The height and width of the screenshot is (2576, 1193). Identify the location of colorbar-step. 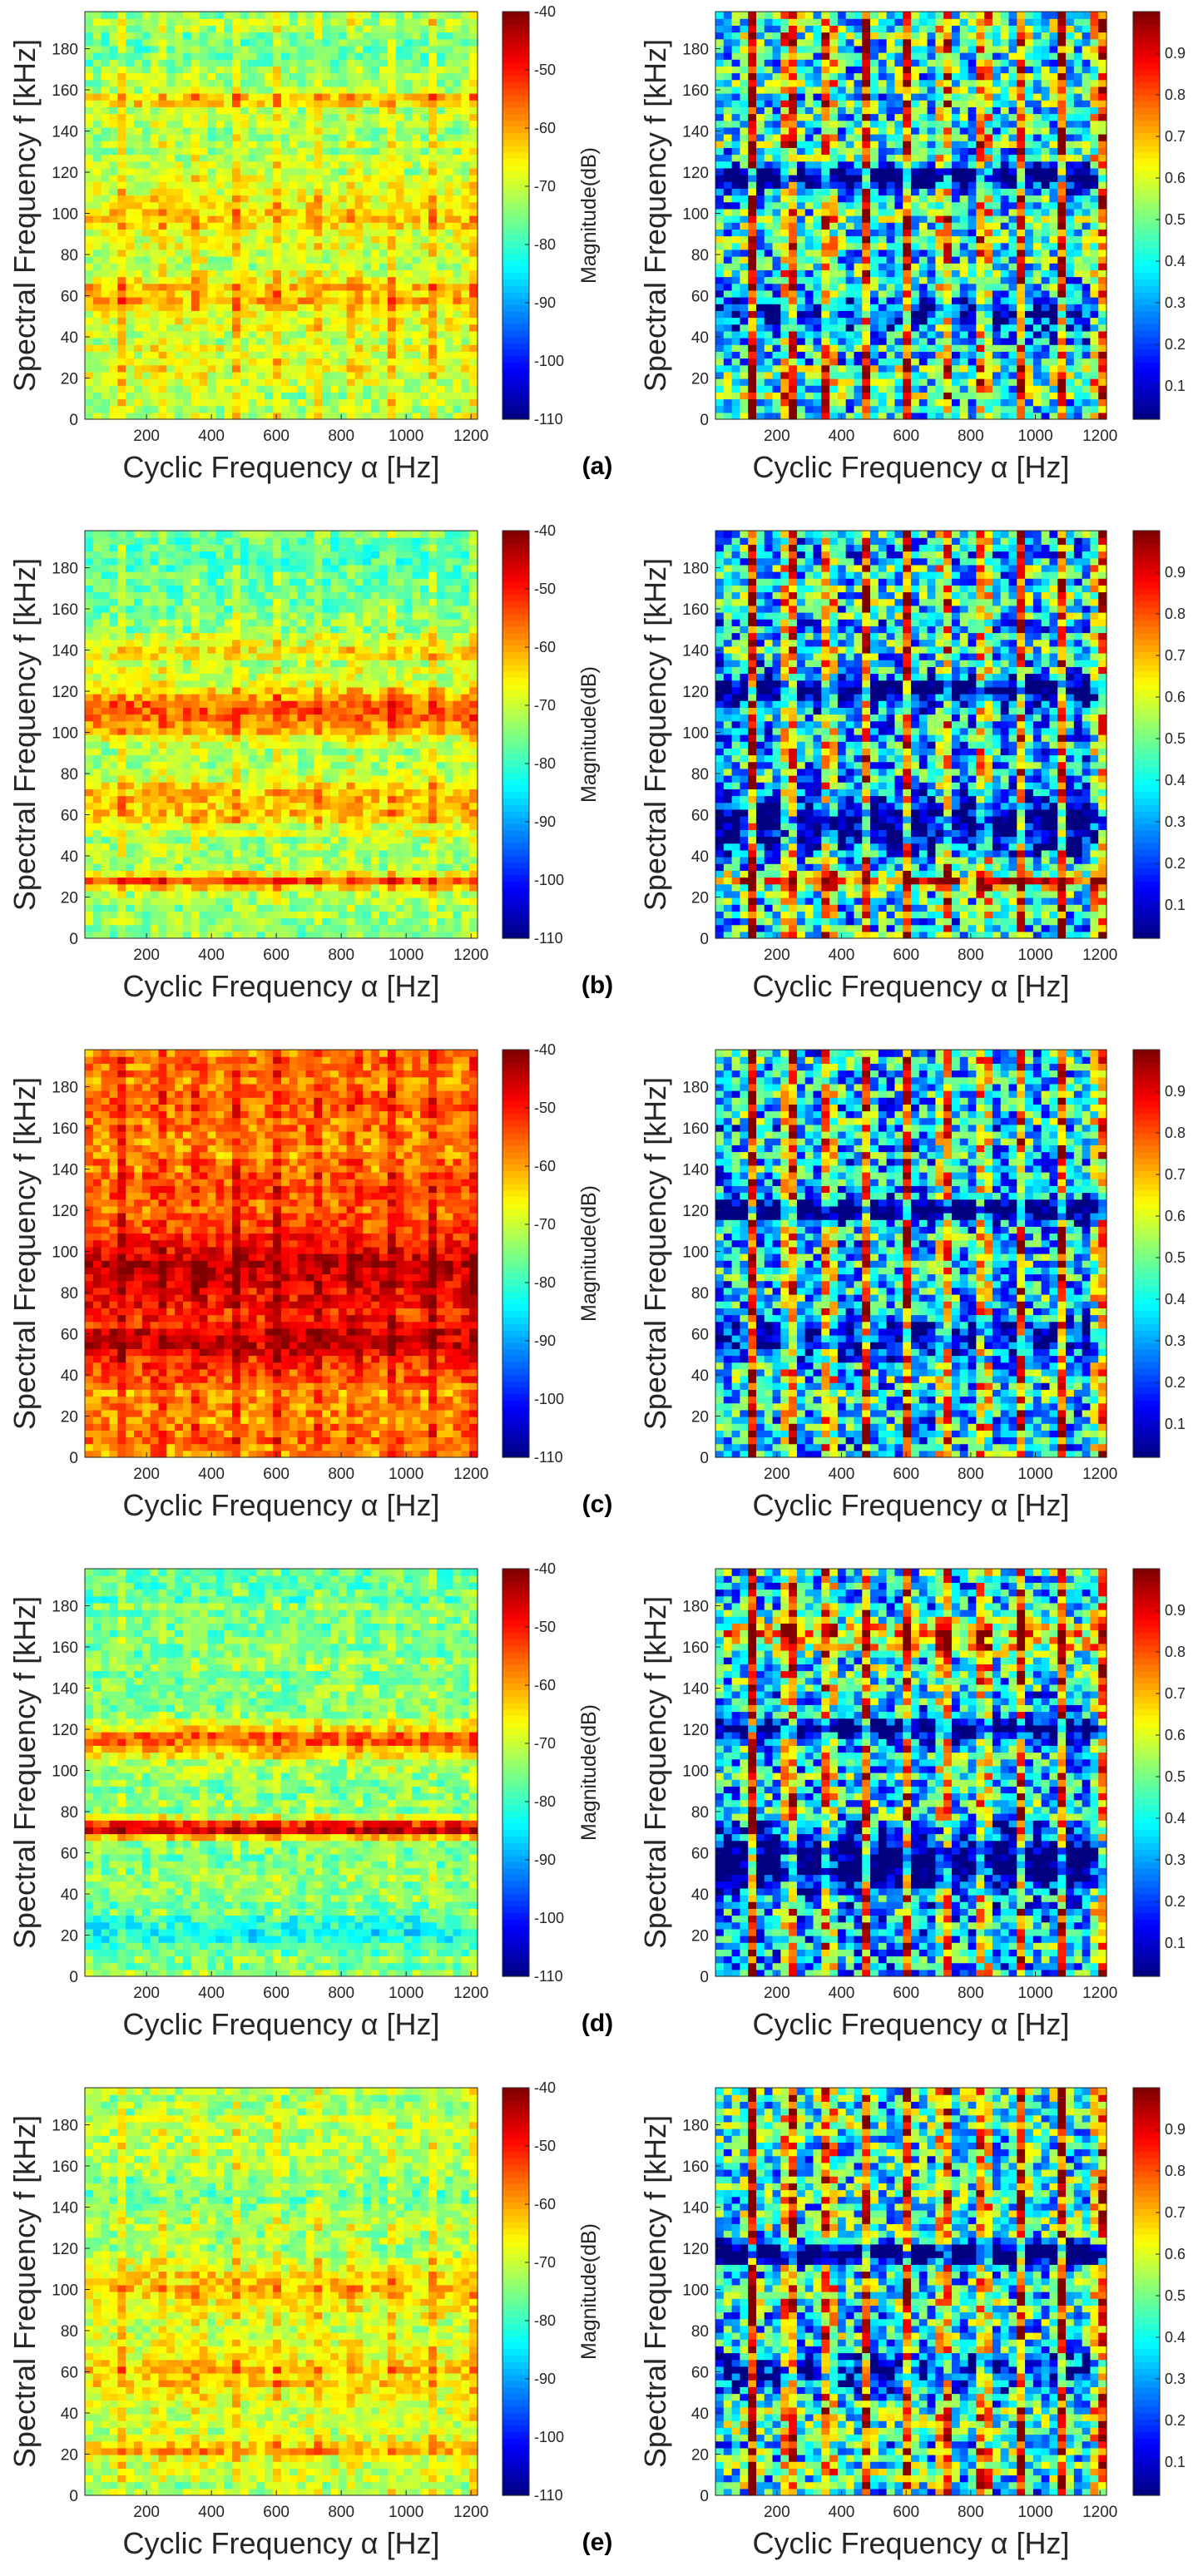
(515, 226).